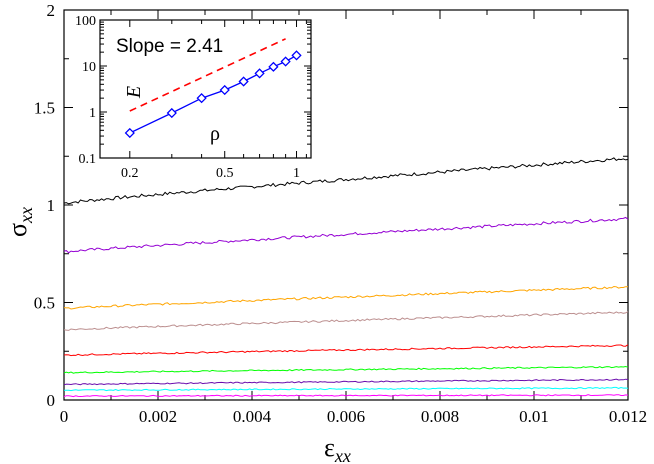 This screenshot has width=654, height=464. Describe the element at coordinates (88, 159) in the screenshot. I see `inset-y-tick-label: 0.1` at that location.